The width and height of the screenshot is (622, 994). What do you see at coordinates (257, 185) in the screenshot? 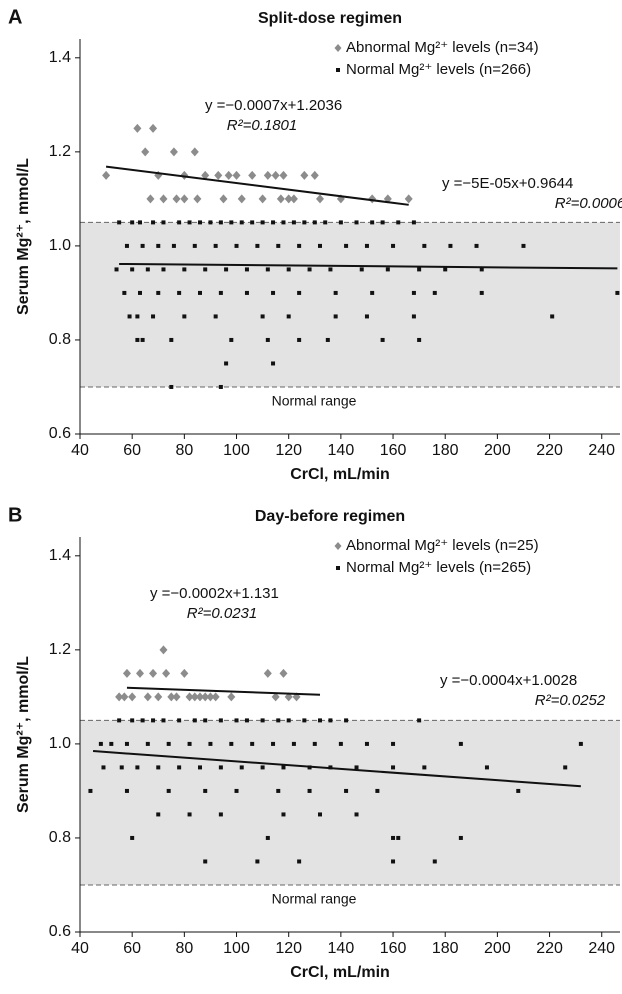
I see `trendline` at bounding box center [257, 185].